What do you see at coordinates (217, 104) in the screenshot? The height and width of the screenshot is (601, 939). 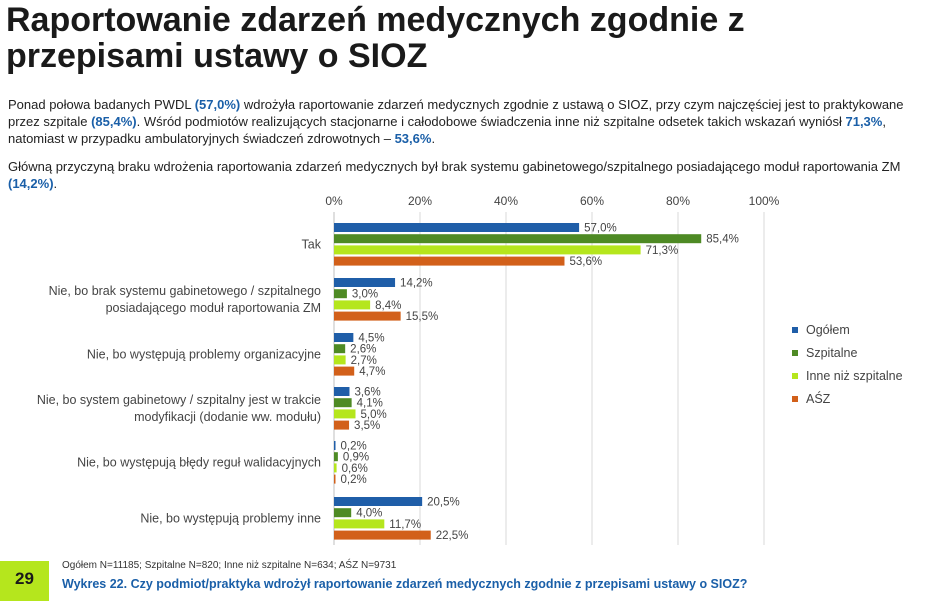 I see `p1-value-1: (57,0%)` at bounding box center [217, 104].